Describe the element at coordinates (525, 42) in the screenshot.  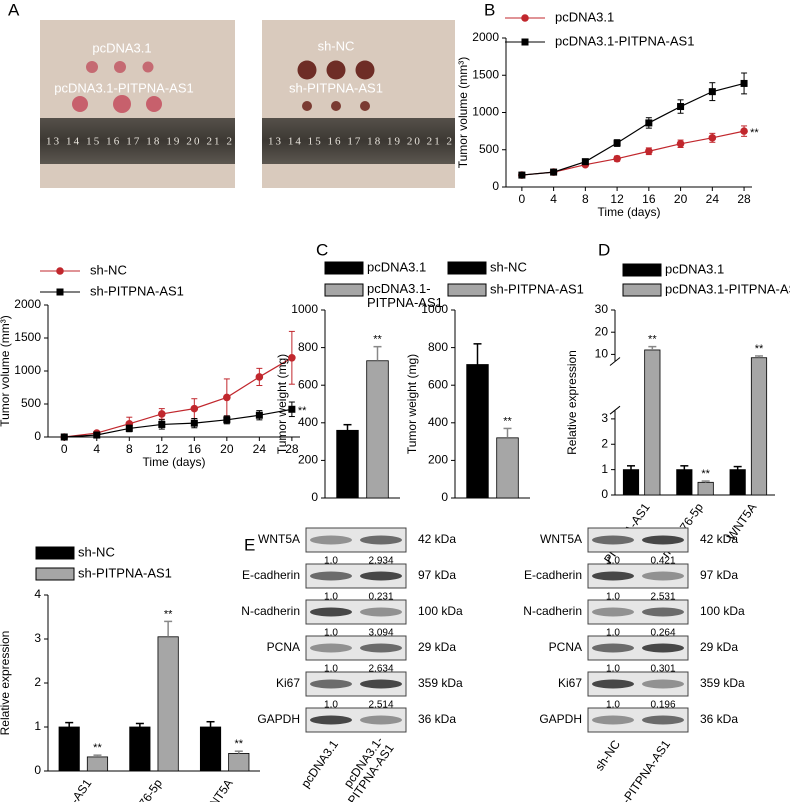
I see `legend-marker` at that location.